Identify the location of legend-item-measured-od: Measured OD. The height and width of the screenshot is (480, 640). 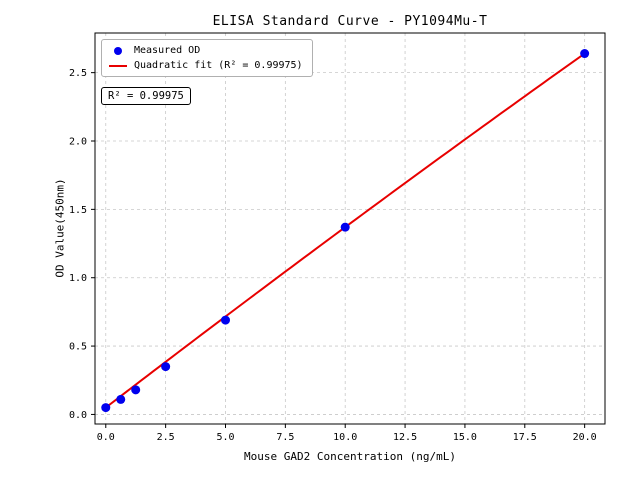
(206, 50).